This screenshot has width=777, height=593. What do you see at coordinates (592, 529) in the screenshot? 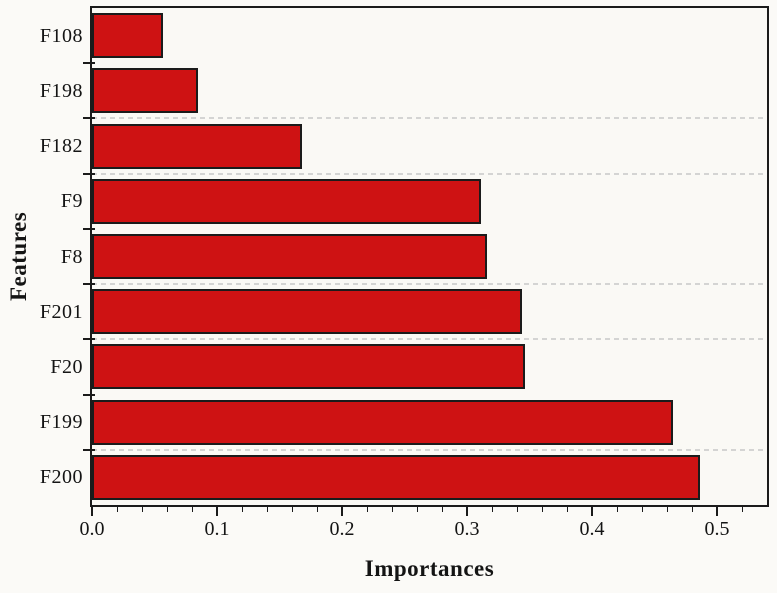
I see `x-tick-label: 0.4` at bounding box center [592, 529].